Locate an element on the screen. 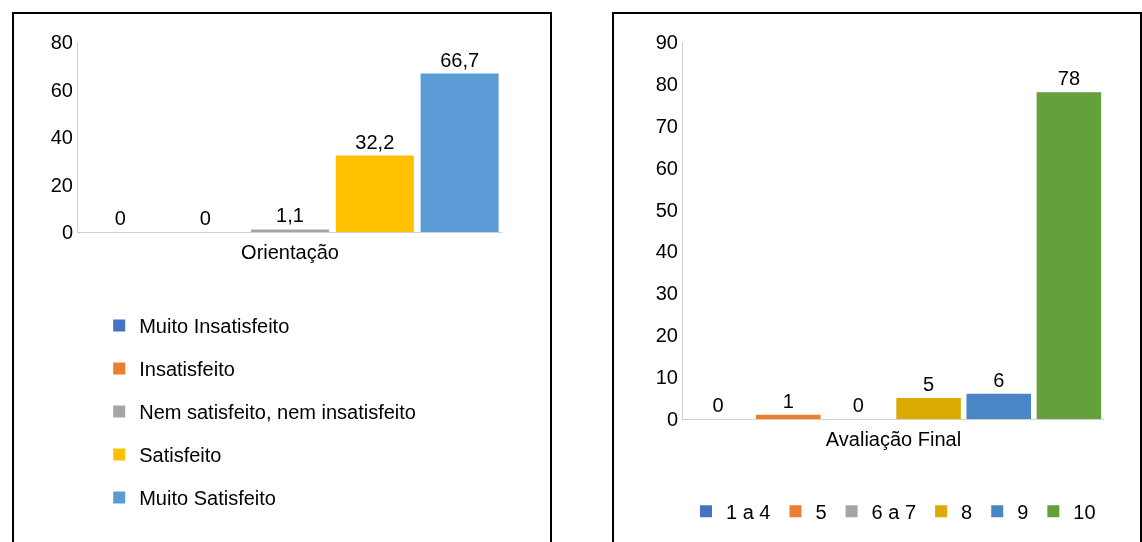 The height and width of the screenshot is (542, 1142). legend-label: 5 is located at coordinates (821, 512).